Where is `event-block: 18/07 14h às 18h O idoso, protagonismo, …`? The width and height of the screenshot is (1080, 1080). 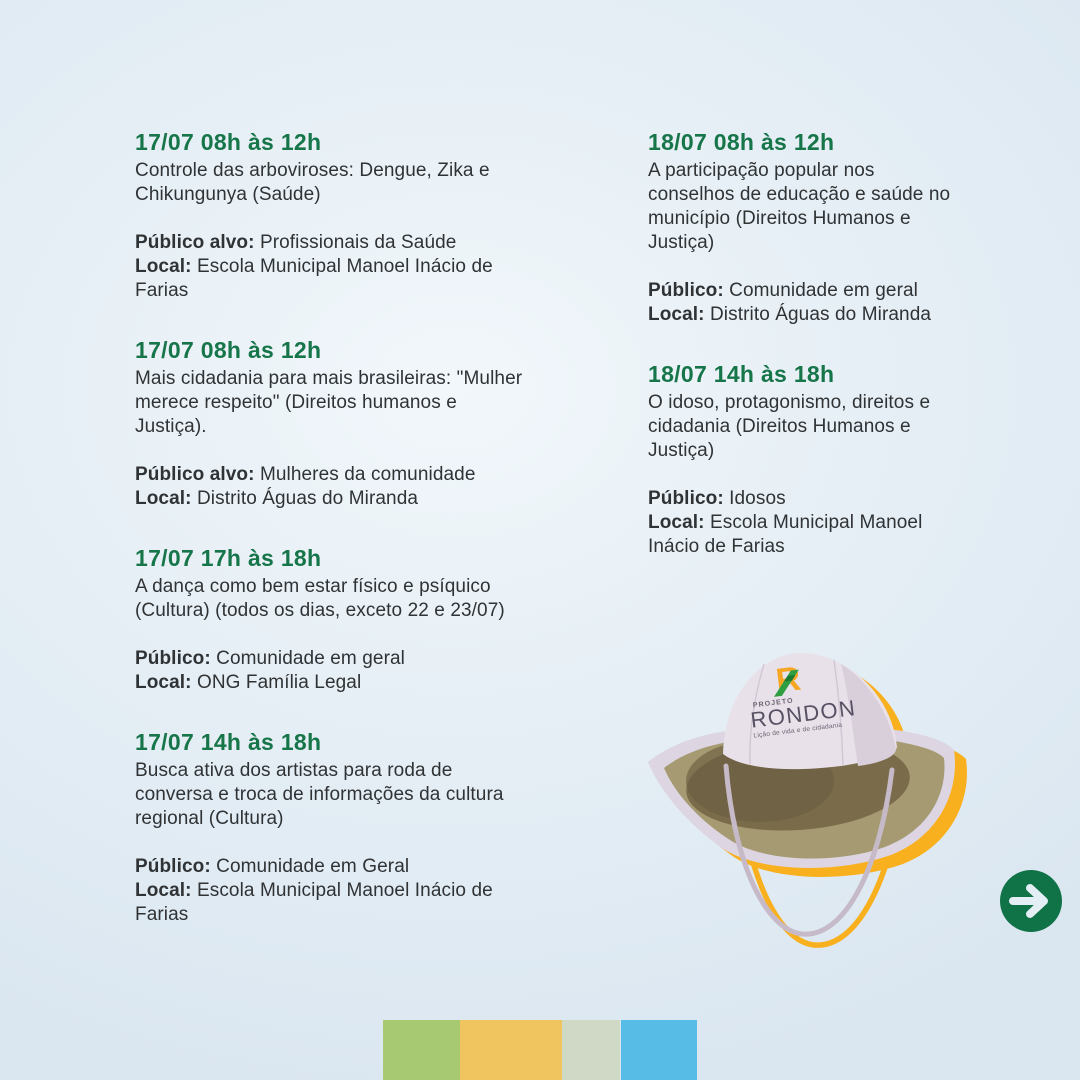
event-block: 18/07 14h às 18h O idoso, protagonismo, … is located at coordinates (804, 459).